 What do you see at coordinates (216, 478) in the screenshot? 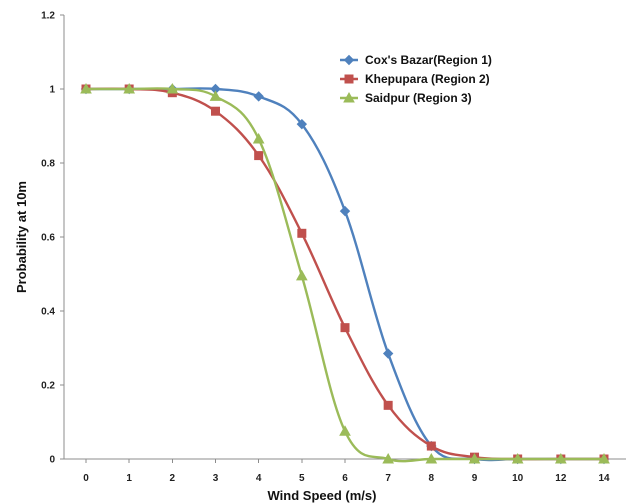
I see `x-tick-label: 3` at bounding box center [216, 478].